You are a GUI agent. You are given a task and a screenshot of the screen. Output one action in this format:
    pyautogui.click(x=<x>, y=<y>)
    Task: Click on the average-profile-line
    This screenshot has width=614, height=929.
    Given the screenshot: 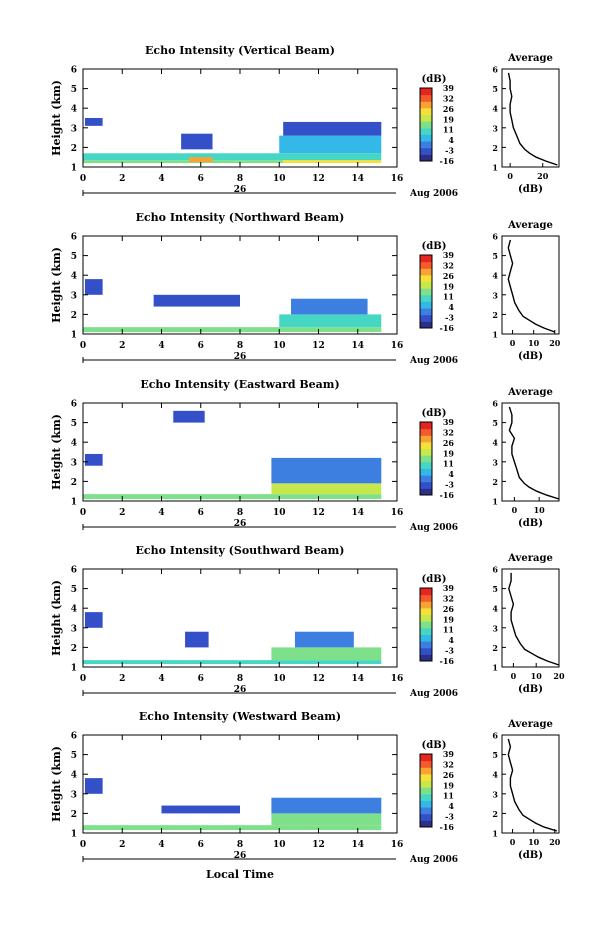 What is the action you would take?
    pyautogui.click(x=532, y=119)
    